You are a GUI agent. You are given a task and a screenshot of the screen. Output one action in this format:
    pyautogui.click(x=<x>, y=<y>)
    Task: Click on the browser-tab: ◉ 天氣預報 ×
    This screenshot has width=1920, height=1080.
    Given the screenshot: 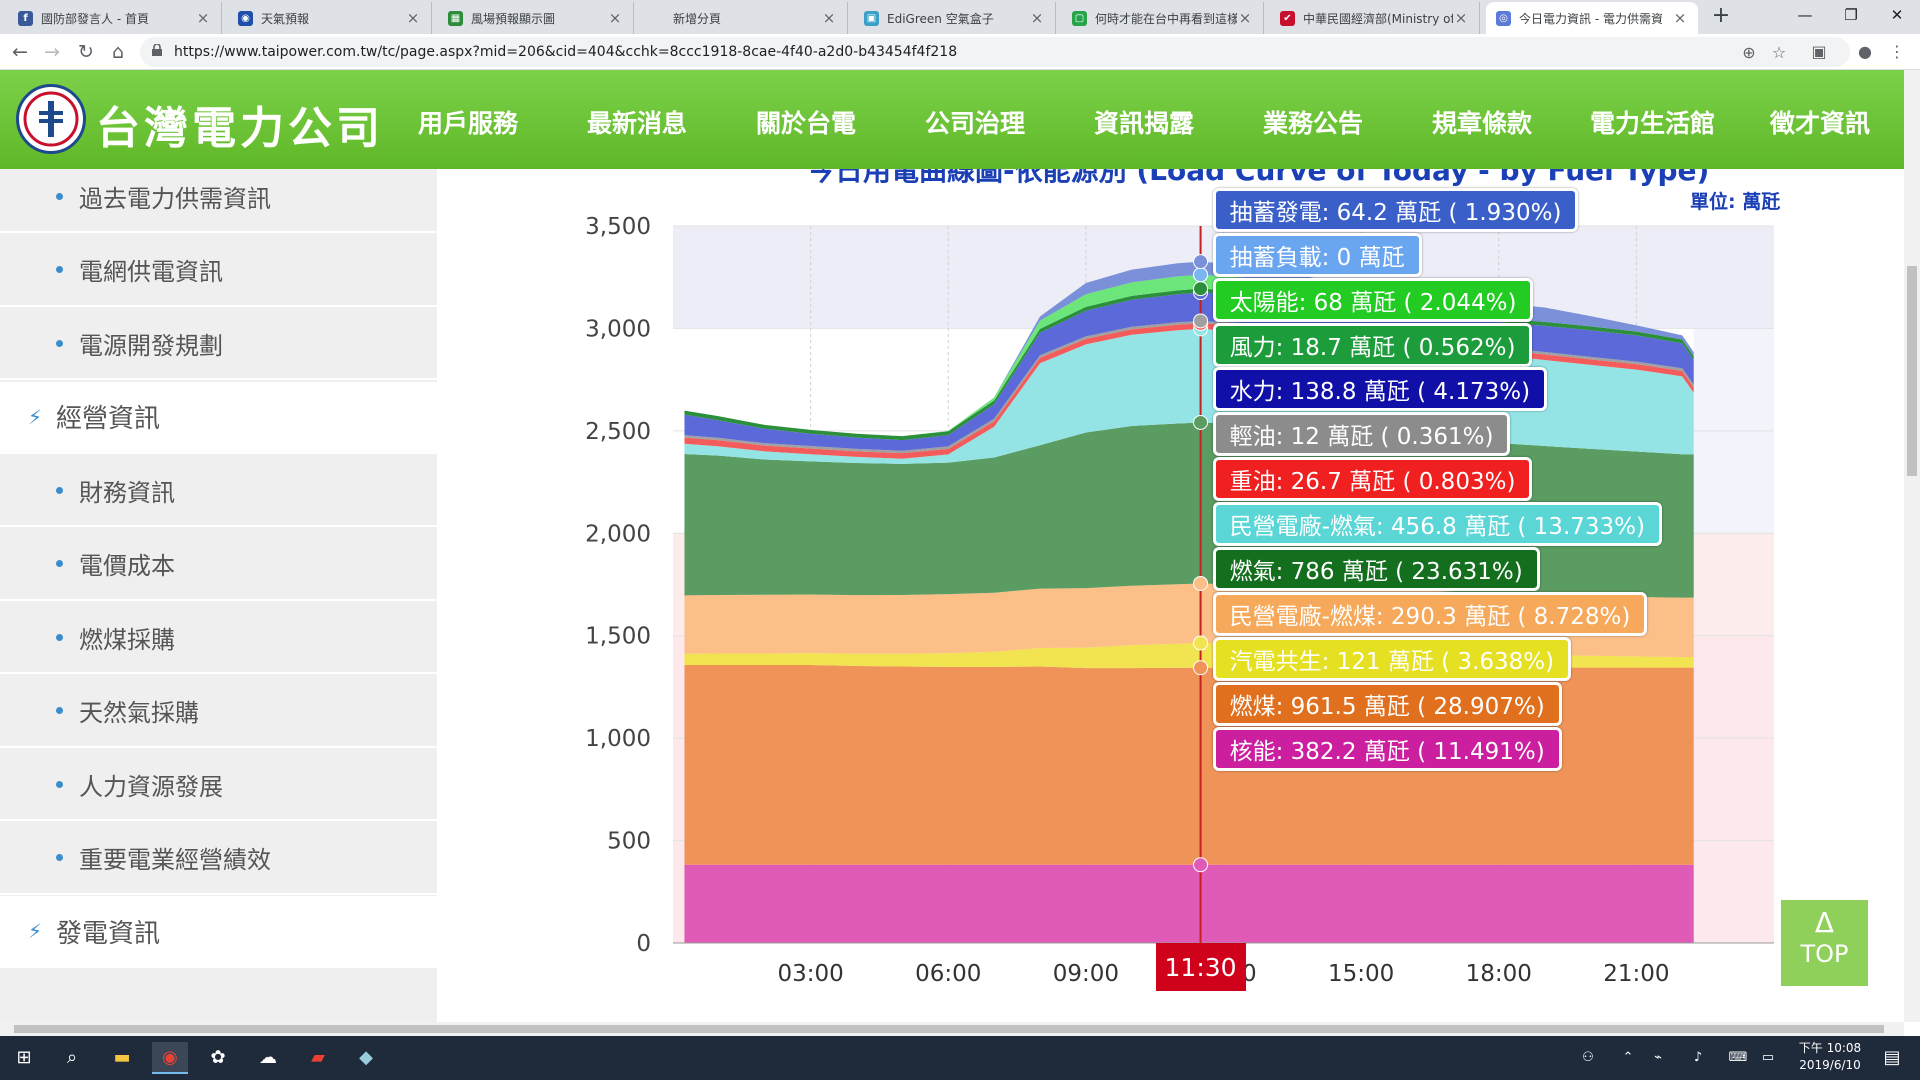 What is the action you would take?
    pyautogui.click(x=330, y=18)
    